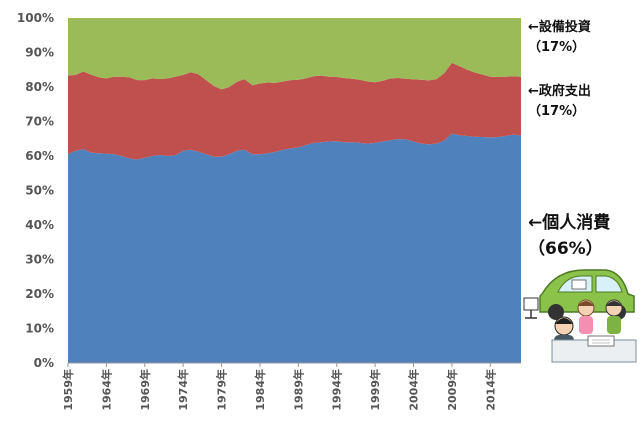  I want to click on y-tick-label: 20%, so click(39, 294).